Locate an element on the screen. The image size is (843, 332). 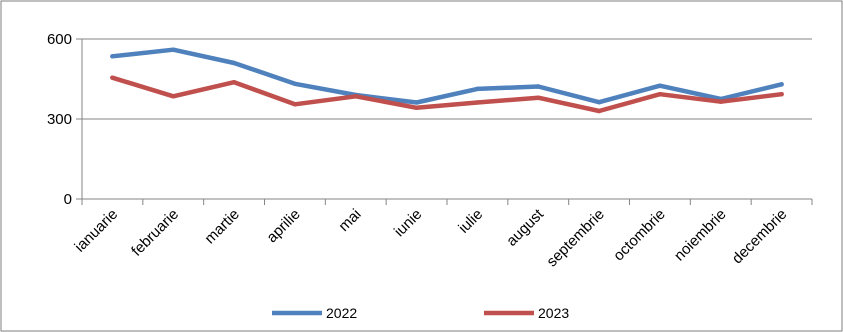
y-axis-ticks: 0 300 600 is located at coordinates (64, 119).